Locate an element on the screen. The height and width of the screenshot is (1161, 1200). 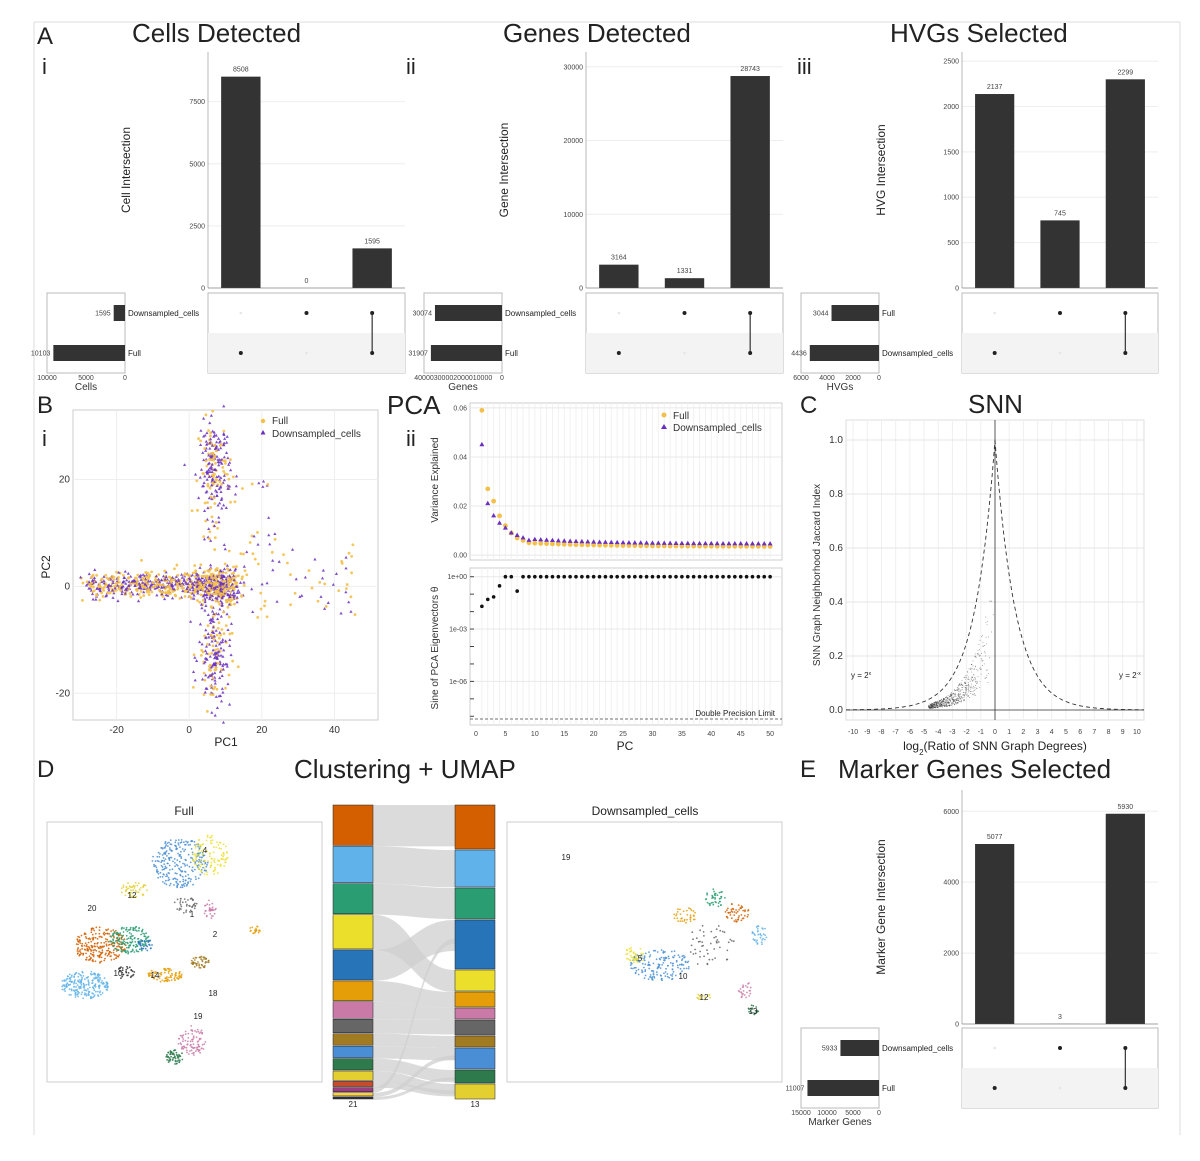
panel-b-label: B is located at coordinates (45, 405).